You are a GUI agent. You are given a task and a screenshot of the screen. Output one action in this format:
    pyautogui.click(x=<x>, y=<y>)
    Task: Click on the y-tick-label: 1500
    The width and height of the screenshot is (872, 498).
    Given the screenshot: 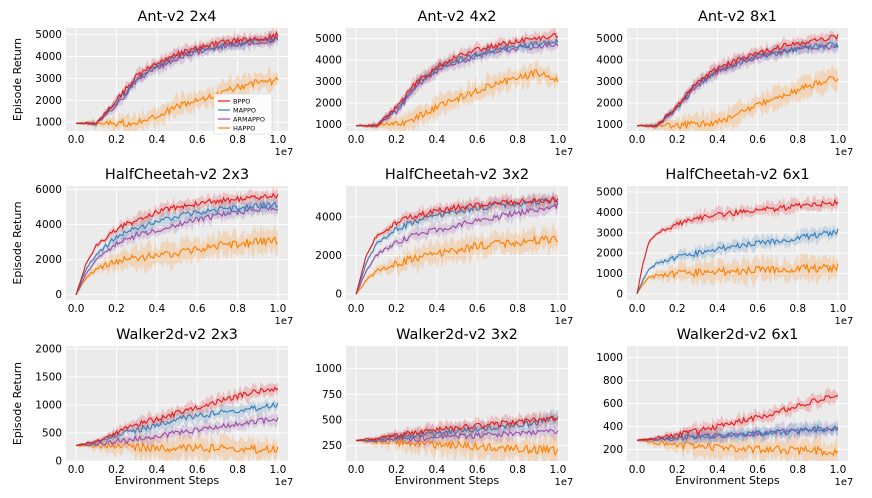 What is the action you would take?
    pyautogui.click(x=48, y=377)
    